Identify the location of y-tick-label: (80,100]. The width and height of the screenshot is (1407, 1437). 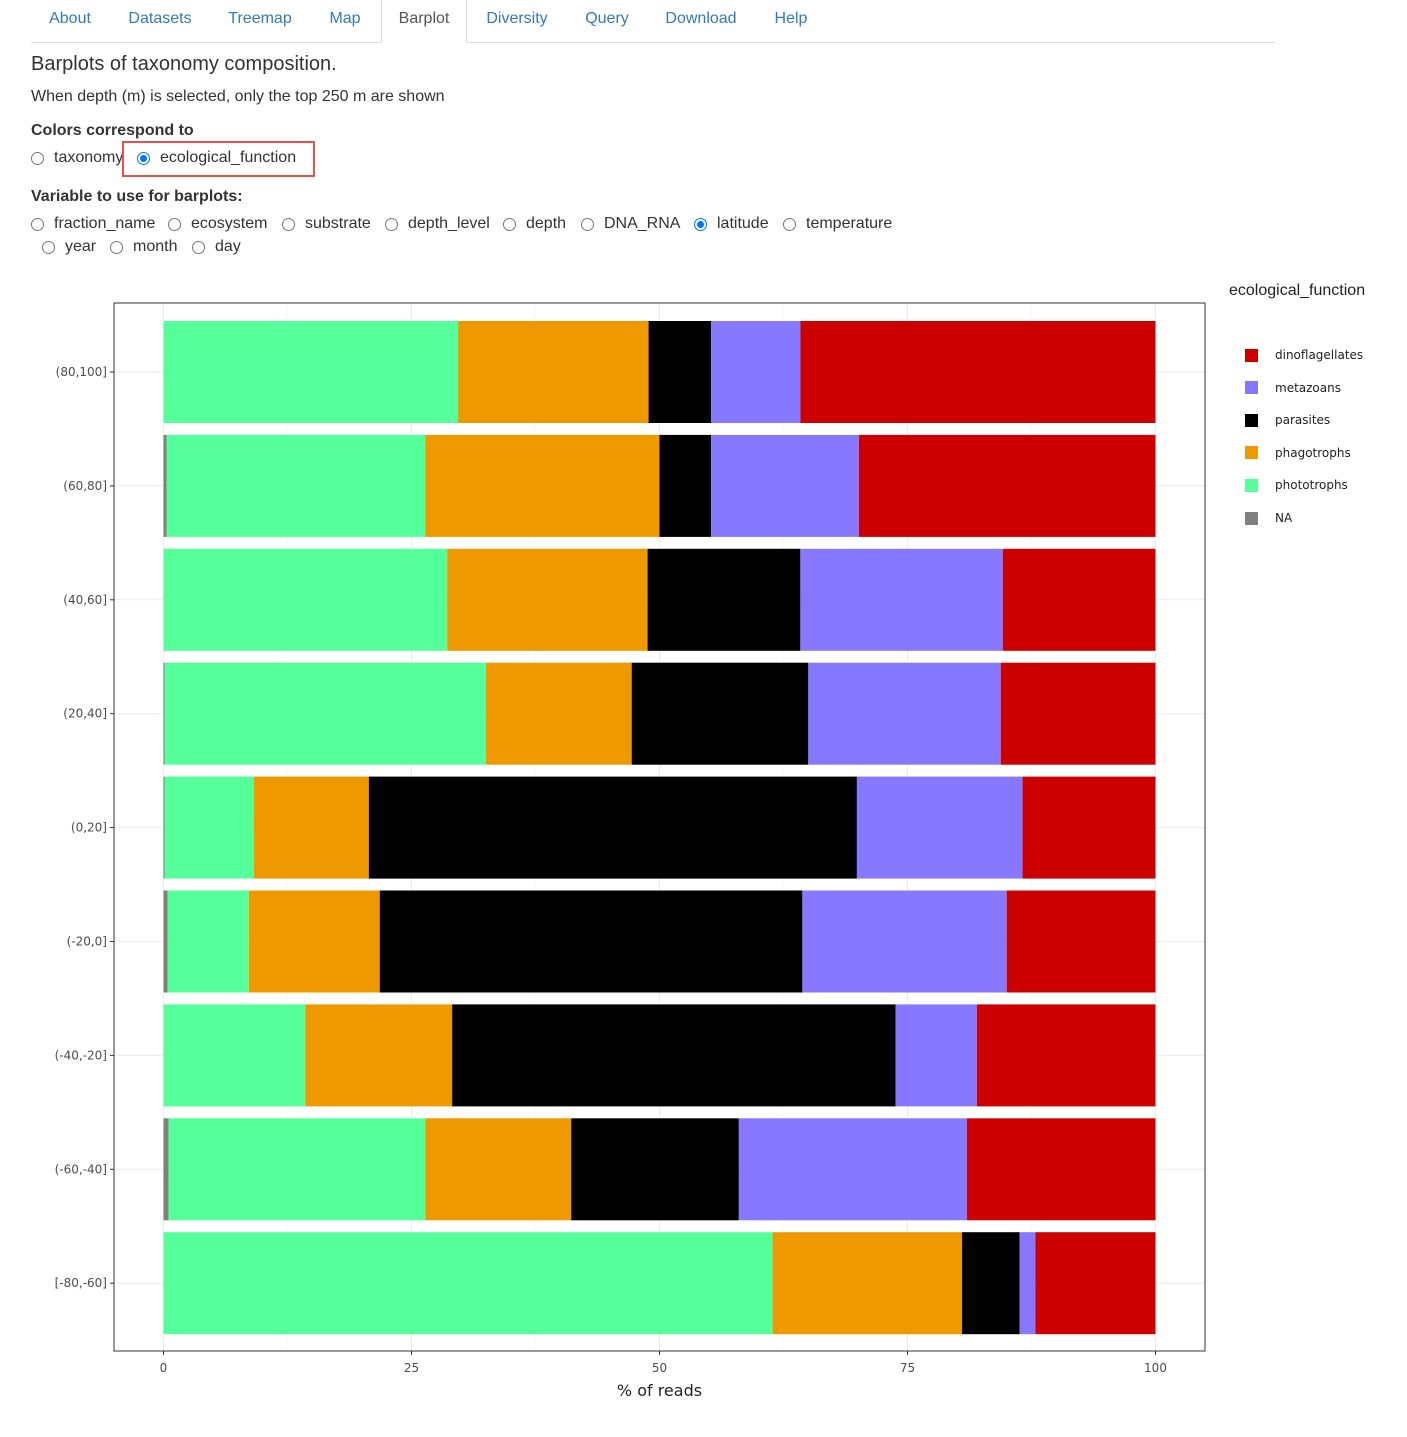
(81, 372).